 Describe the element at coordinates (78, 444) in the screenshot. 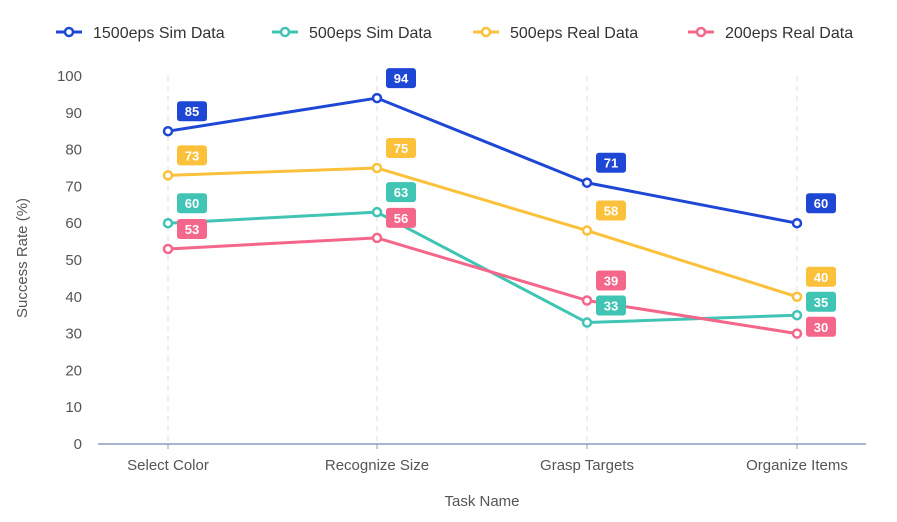

I see `y-tick-label: 0` at that location.